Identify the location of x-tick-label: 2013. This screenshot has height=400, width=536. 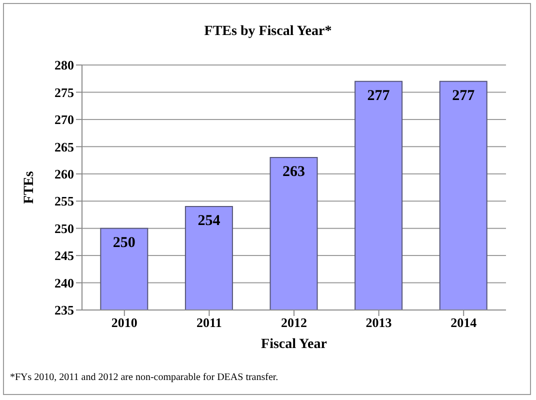
(379, 322).